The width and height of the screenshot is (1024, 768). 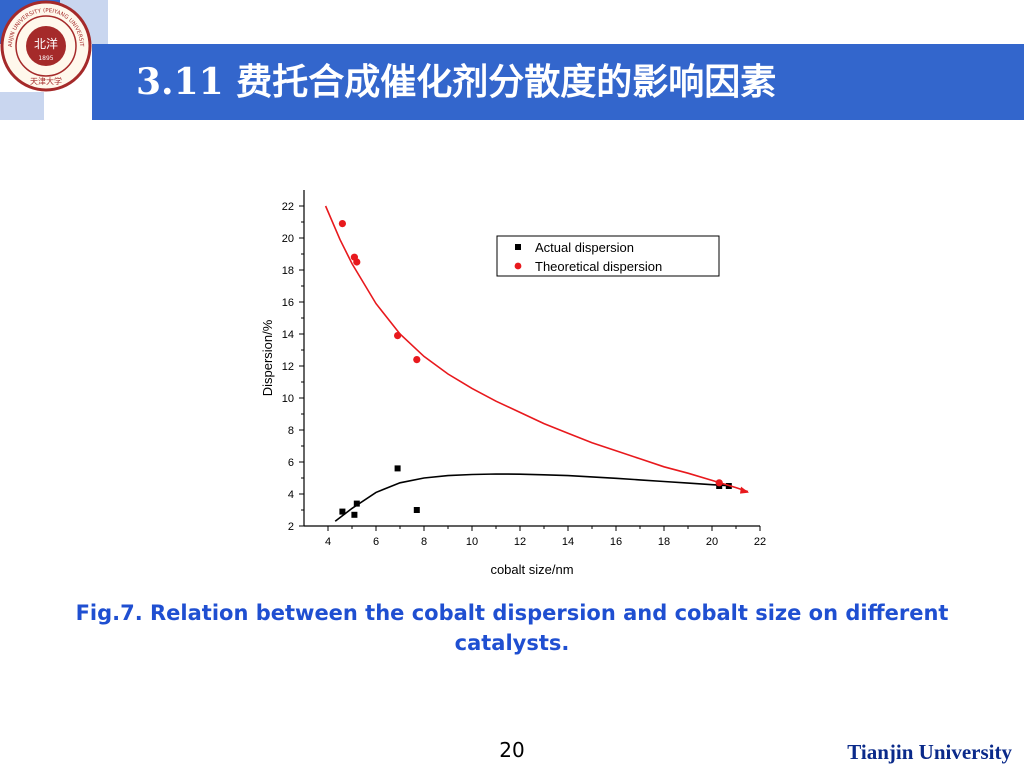 I want to click on institution-name: Tianjin University, so click(x=929, y=752).